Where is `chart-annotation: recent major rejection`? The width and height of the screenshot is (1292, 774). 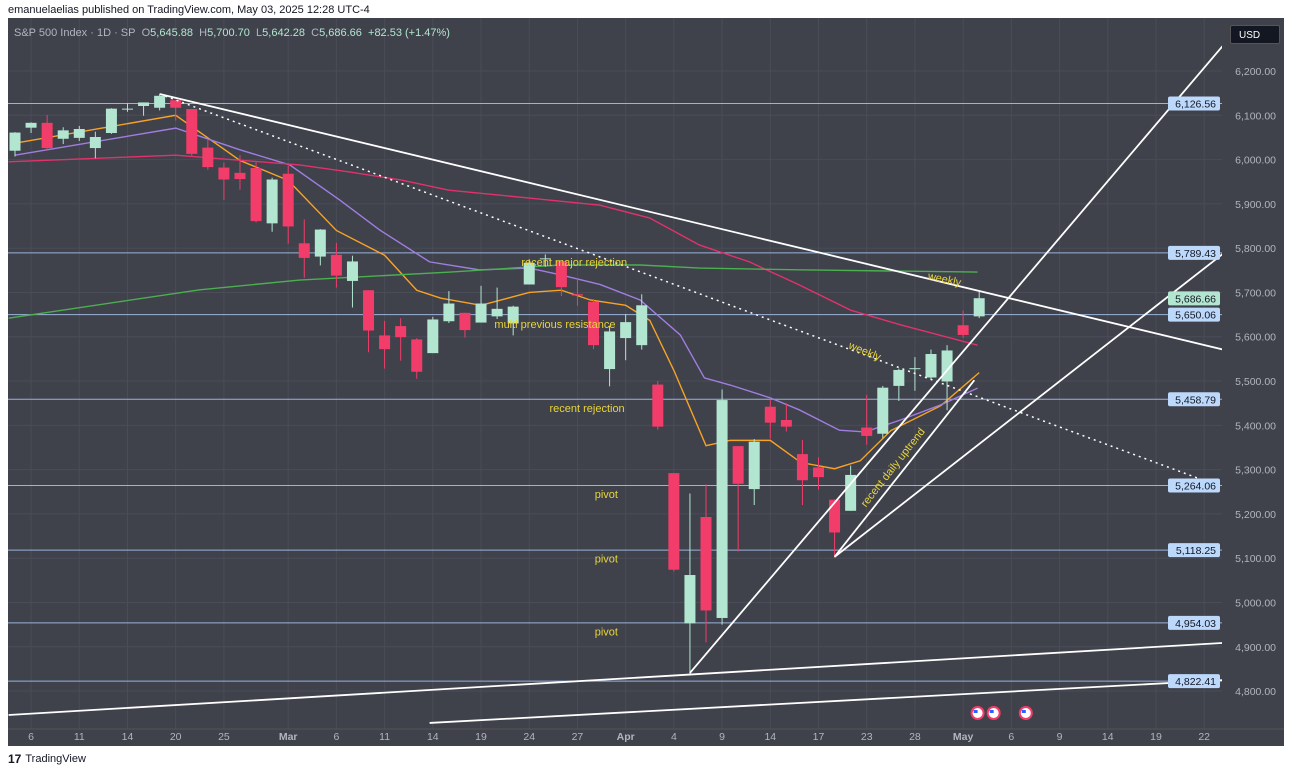
chart-annotation: recent major rejection is located at coordinates (574, 263).